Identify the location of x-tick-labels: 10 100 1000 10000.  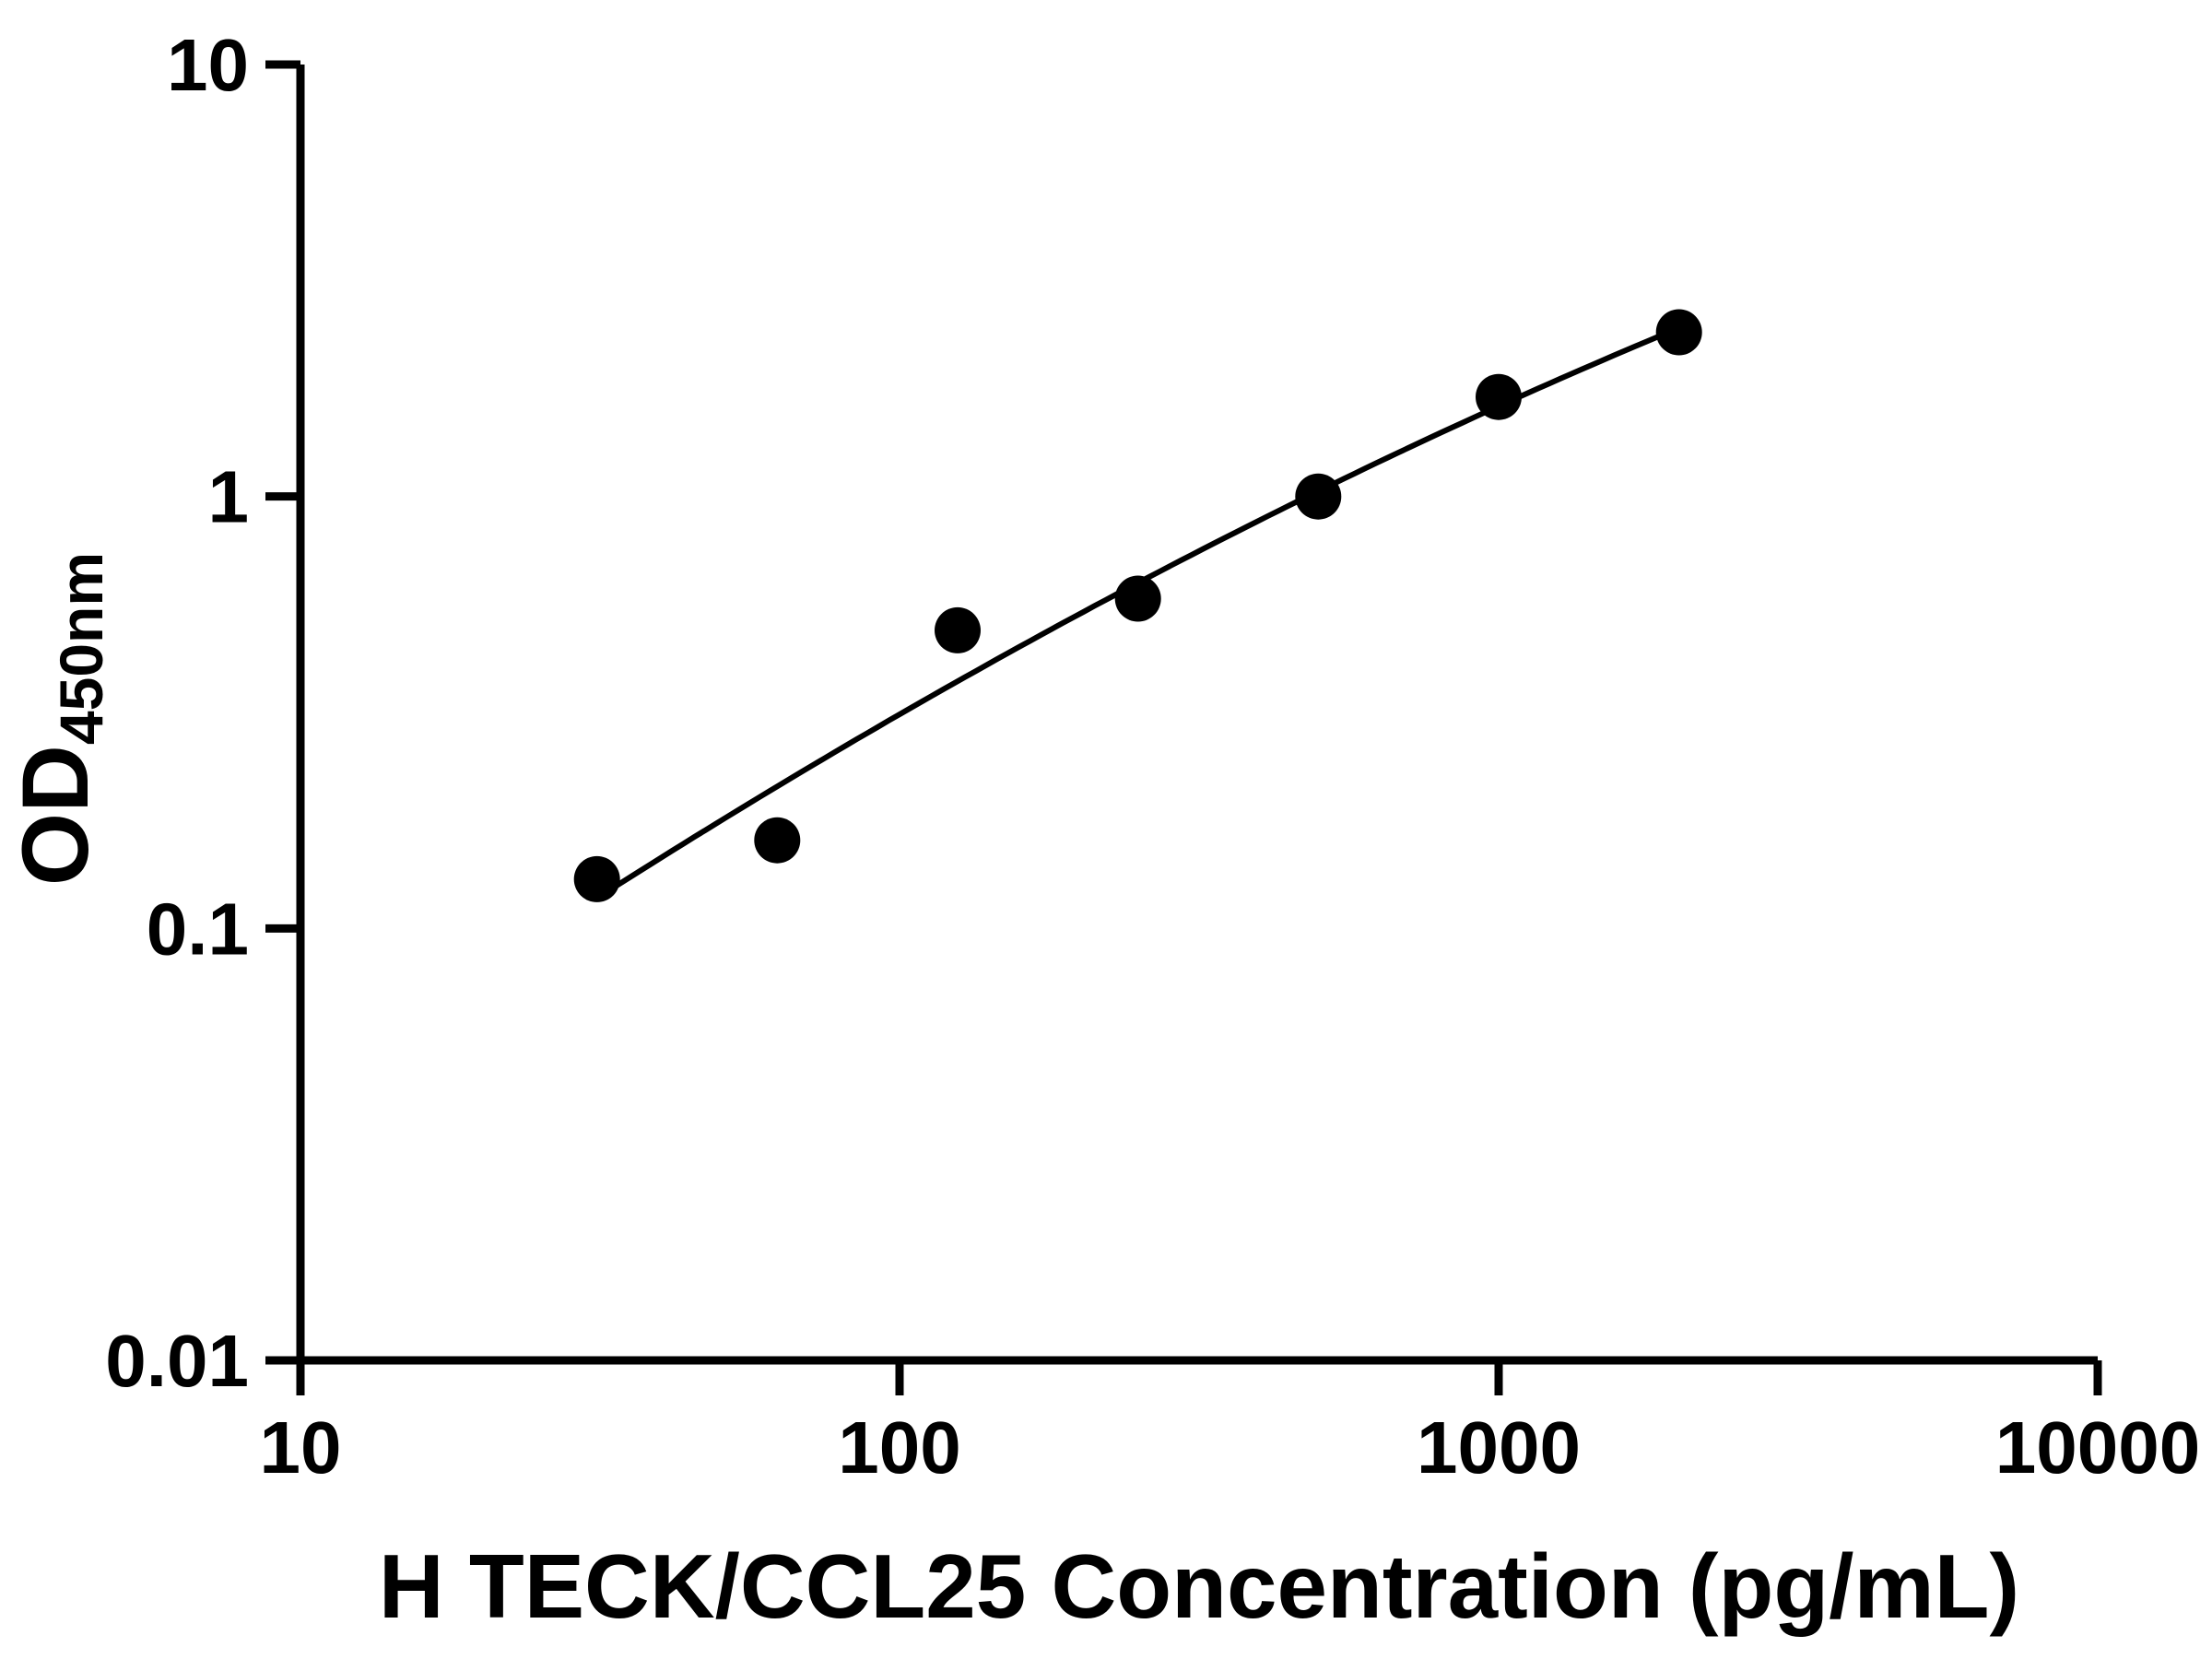
(1230, 1447).